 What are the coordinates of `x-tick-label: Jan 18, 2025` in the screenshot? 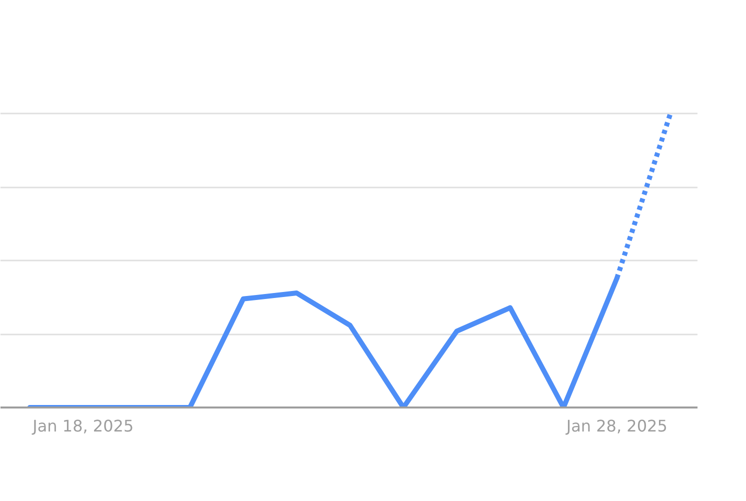 It's located at (83, 426).